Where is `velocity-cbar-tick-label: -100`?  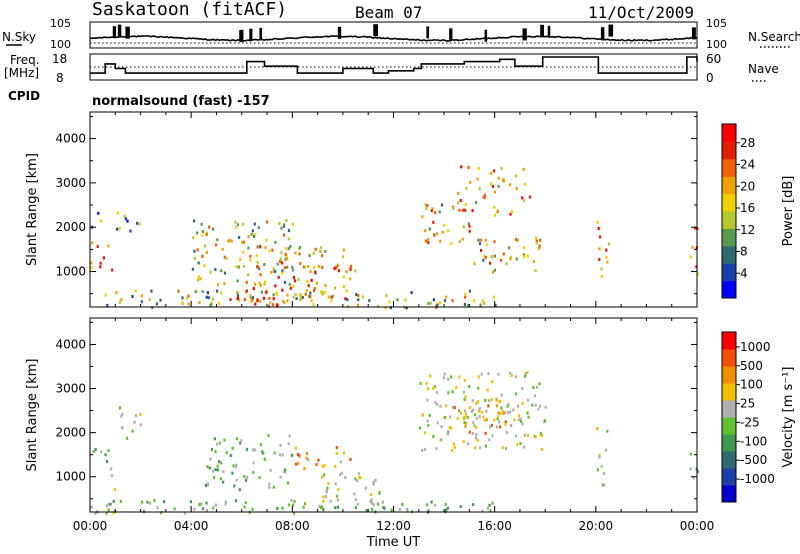 velocity-cbar-tick-label: -100 is located at coordinates (753, 441).